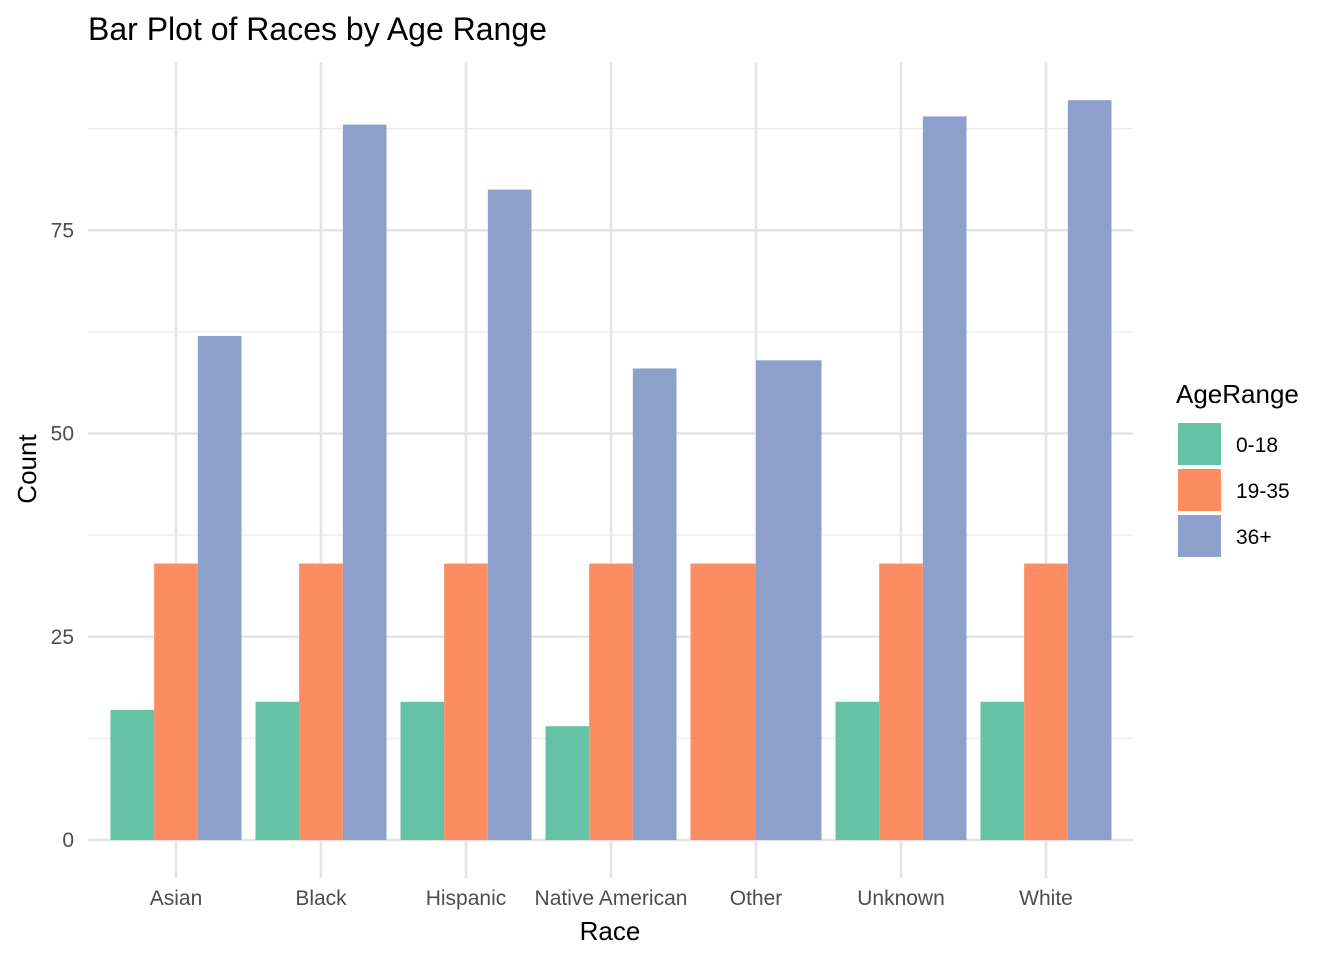  Describe the element at coordinates (62, 230) in the screenshot. I see `y-tick-label: 75` at that location.